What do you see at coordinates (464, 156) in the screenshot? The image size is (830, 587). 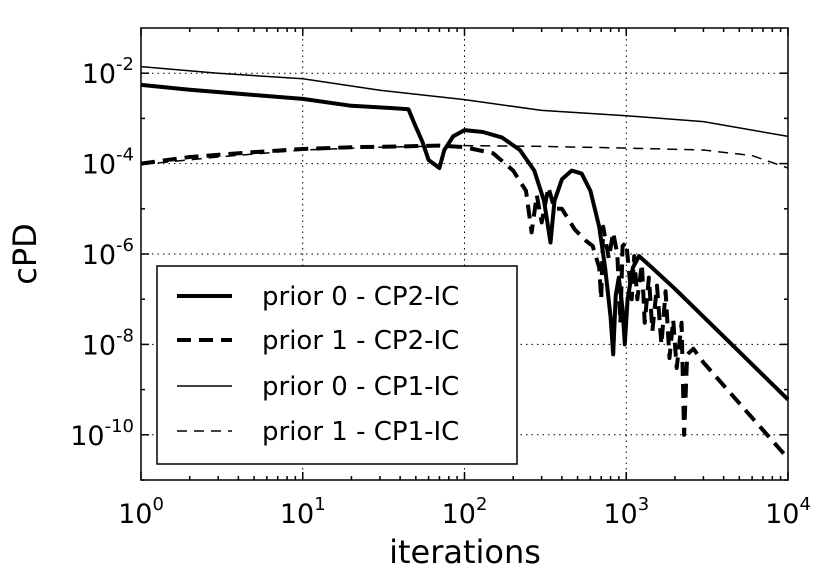 I see `series-line-prior-1-cp1-ic` at bounding box center [464, 156].